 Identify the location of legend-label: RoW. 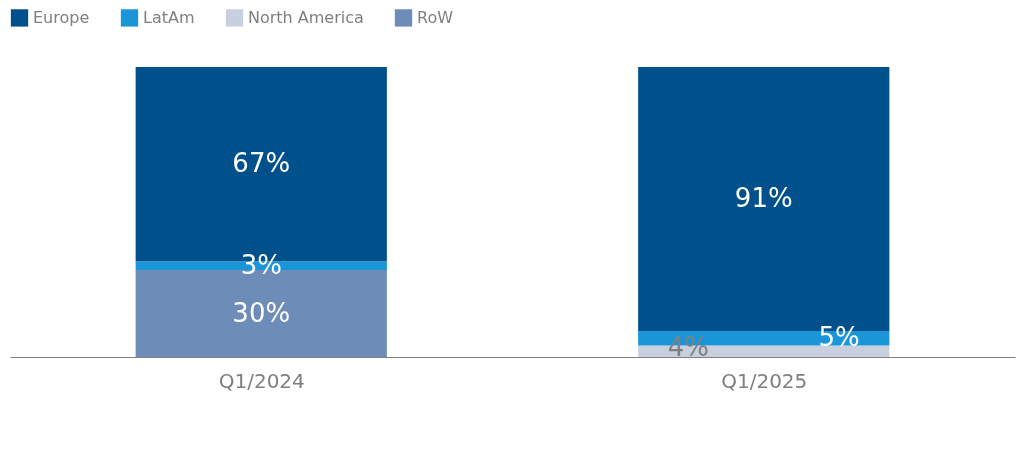
(435, 17).